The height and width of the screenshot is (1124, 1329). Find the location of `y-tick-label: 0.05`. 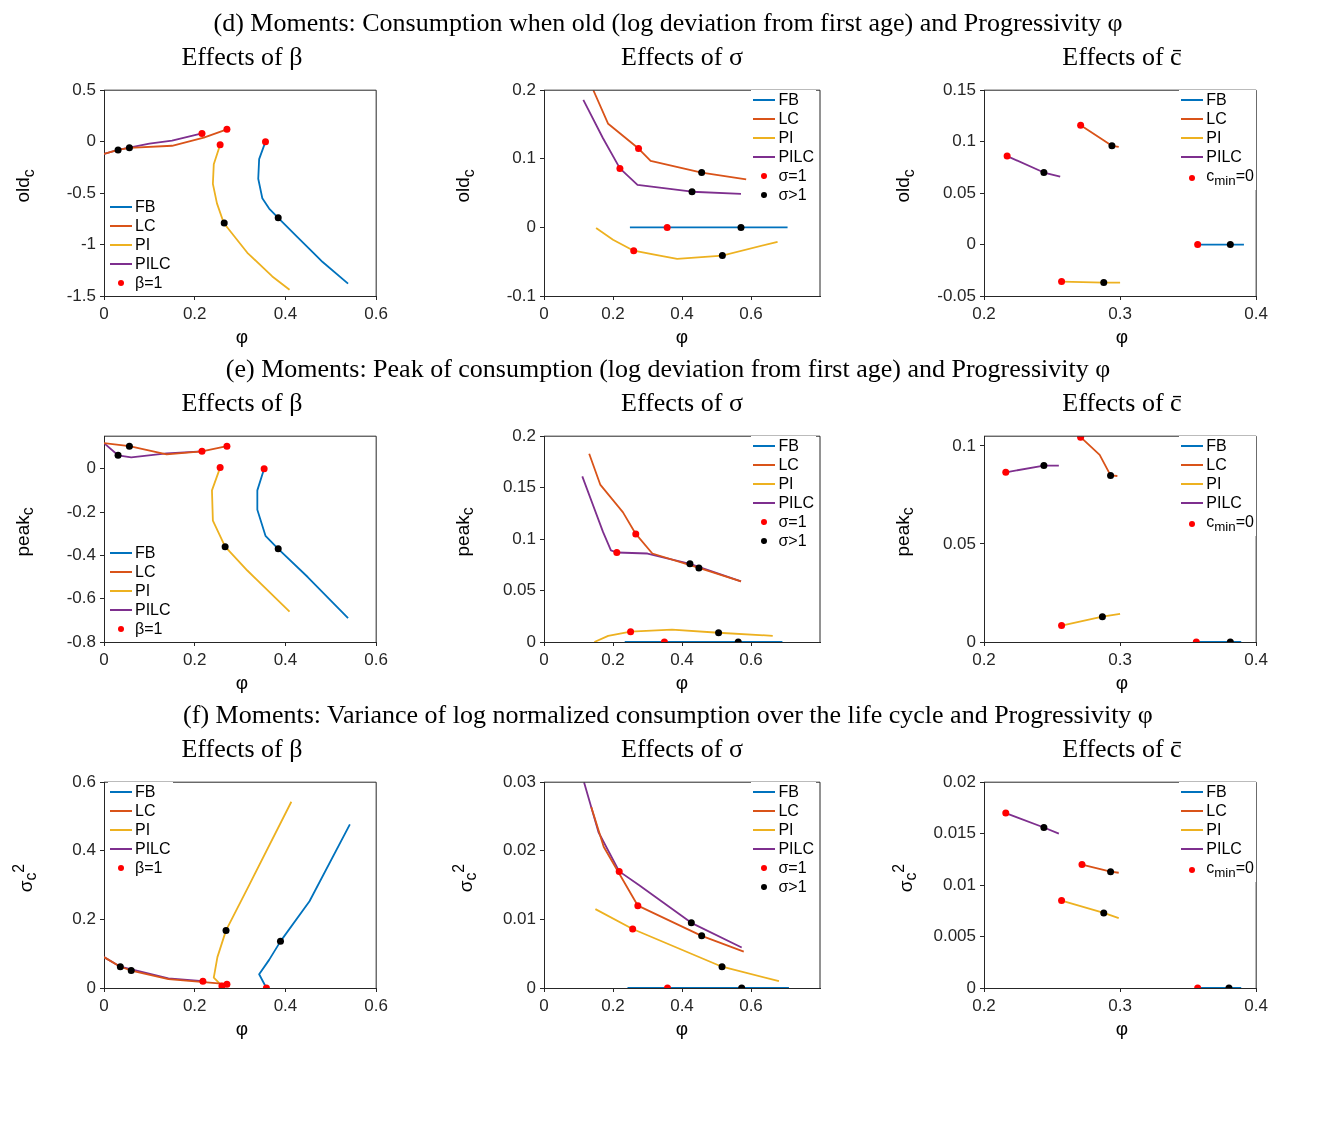

y-tick-label: 0.05 is located at coordinates (959, 543).